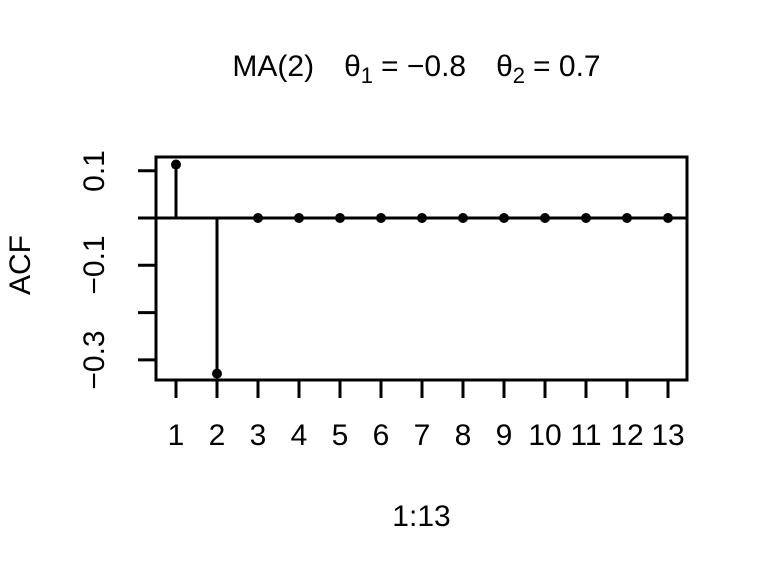  I want to click on x-tick-label: 8, so click(463, 435).